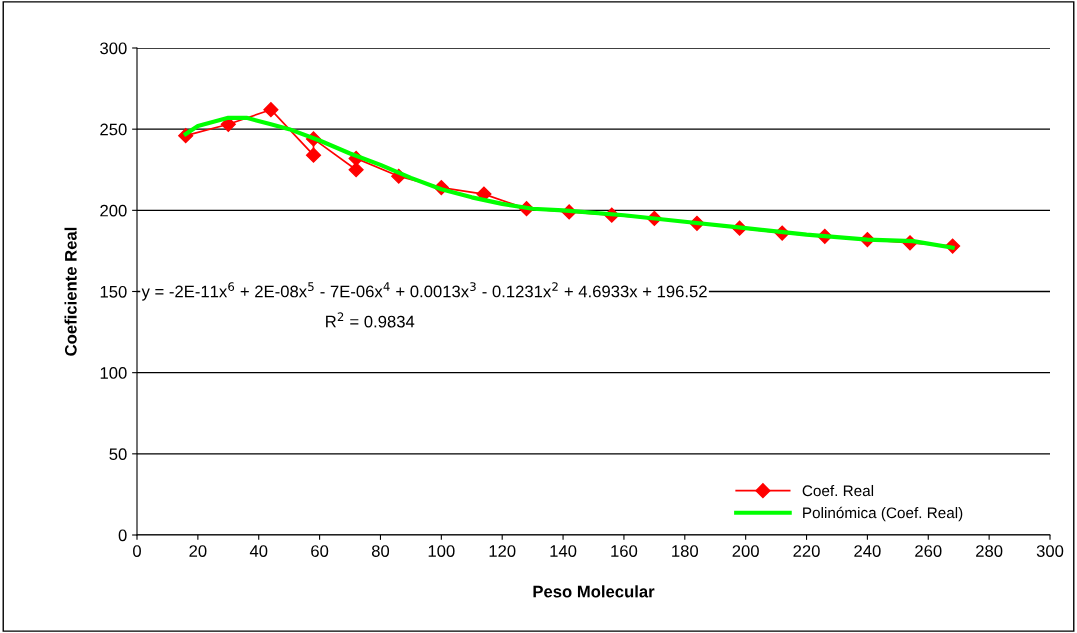  I want to click on annotation: R$^{2}$ = 0.9834, so click(370, 320).